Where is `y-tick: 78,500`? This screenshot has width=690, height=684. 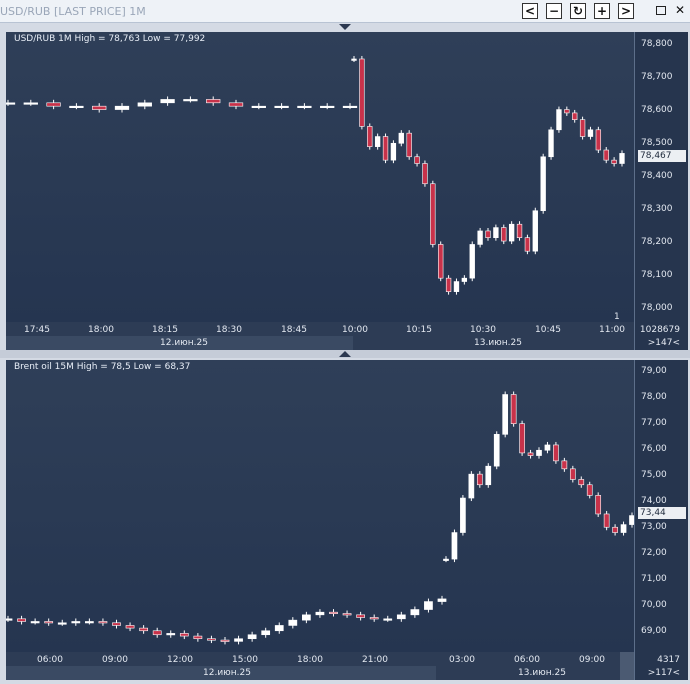
y-tick: 78,500 is located at coordinates (657, 143).